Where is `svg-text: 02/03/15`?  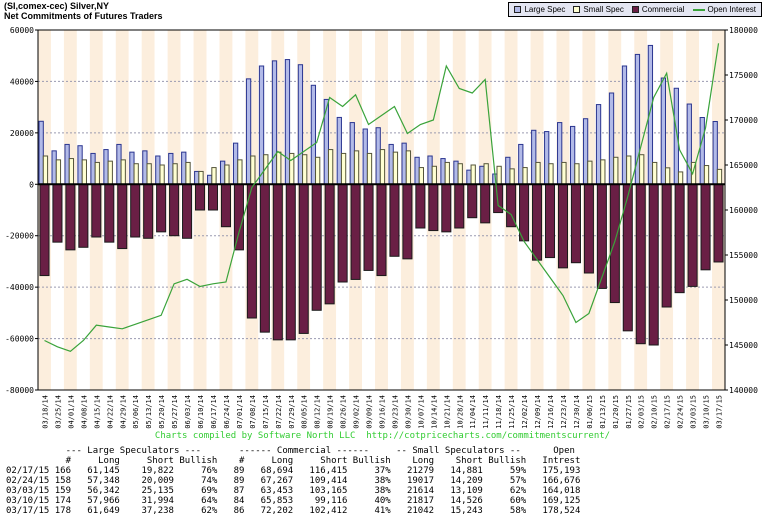
svg-text: 02/03/15 is located at coordinates (642, 412).